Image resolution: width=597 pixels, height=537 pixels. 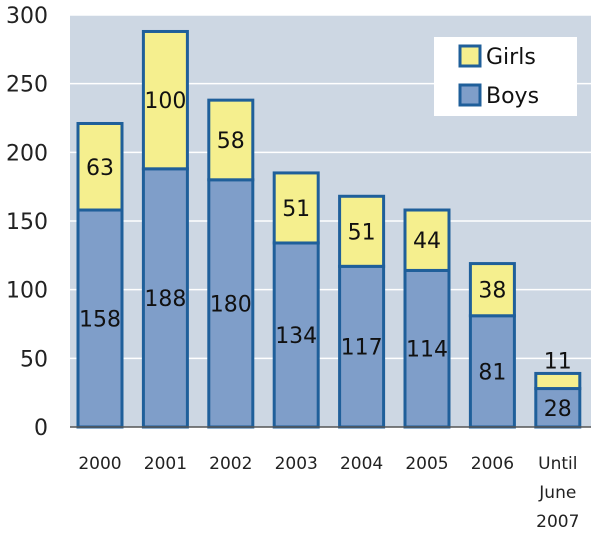 What do you see at coordinates (492, 464) in the screenshot?
I see `x-tick-label: 2006` at bounding box center [492, 464].